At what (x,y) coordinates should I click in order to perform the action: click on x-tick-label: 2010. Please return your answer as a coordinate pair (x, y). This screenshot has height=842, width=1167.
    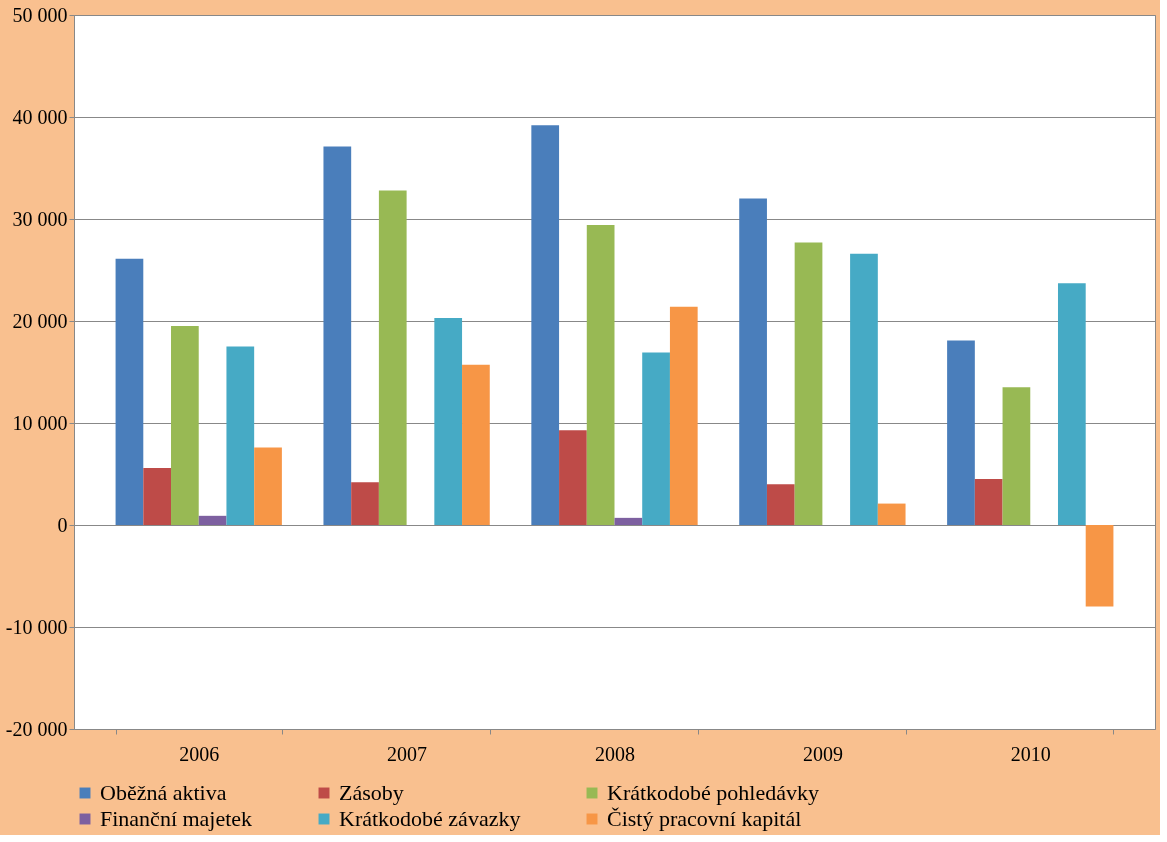
    Looking at the image, I should click on (1030, 753).